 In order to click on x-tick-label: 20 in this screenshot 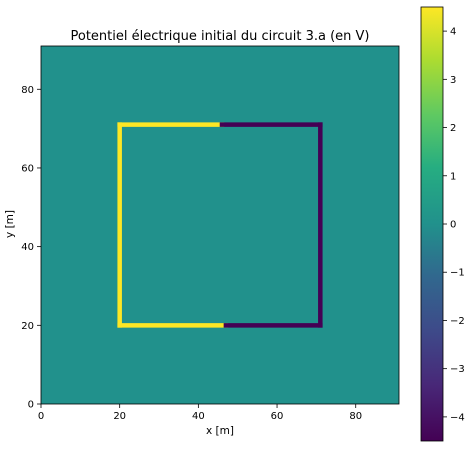, I will do `click(119, 416)`.